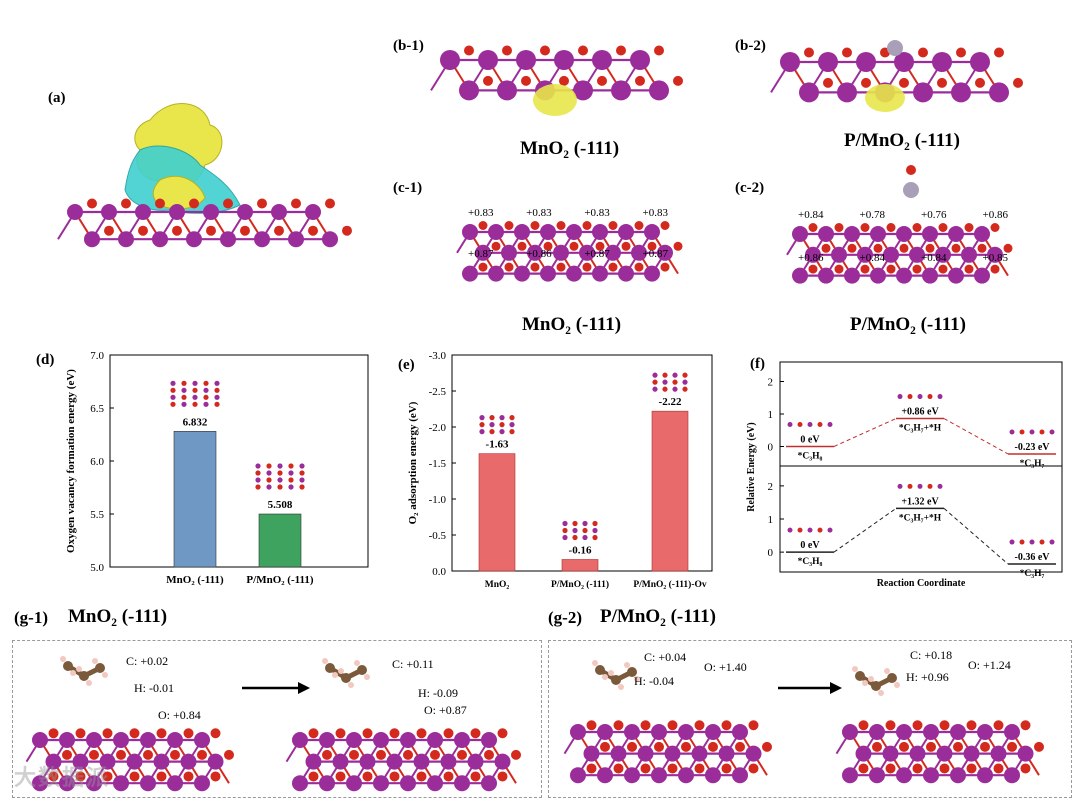 The width and height of the screenshot is (1080, 803). I want to click on charge-density-a, so click(182, 158).